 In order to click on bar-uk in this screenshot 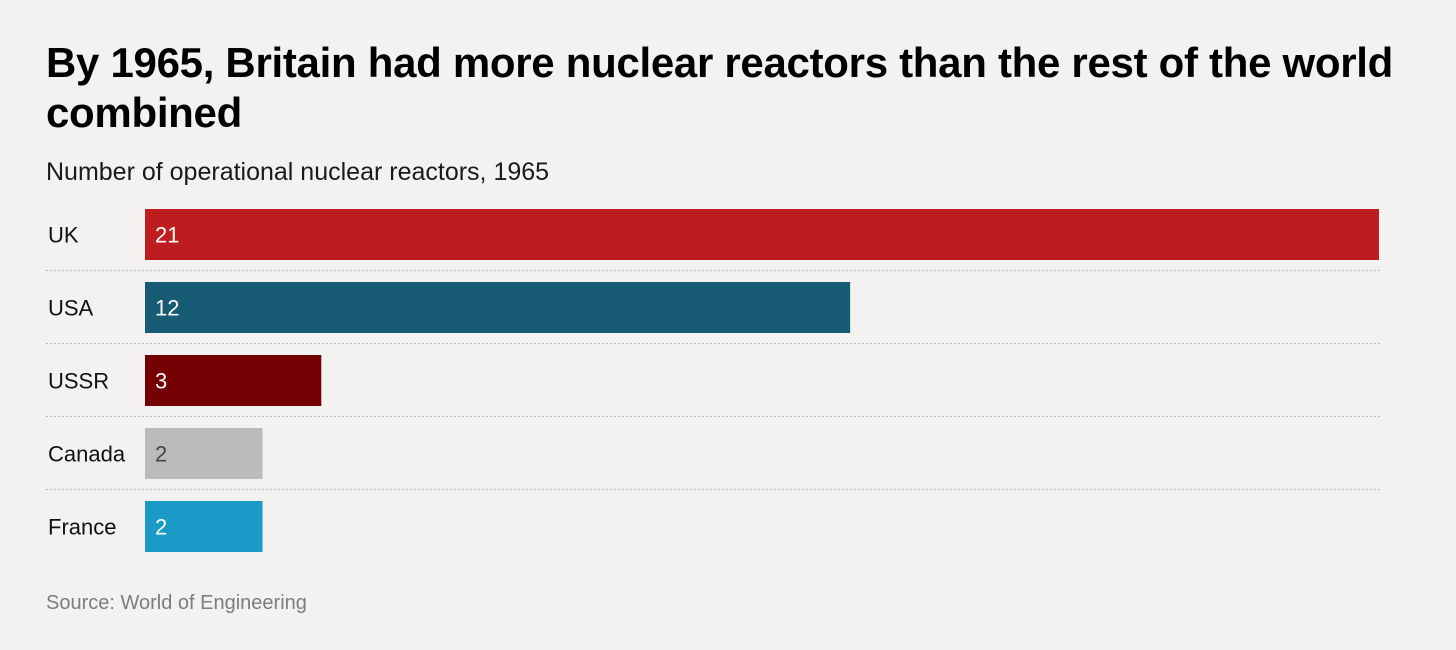, I will do `click(762, 234)`.